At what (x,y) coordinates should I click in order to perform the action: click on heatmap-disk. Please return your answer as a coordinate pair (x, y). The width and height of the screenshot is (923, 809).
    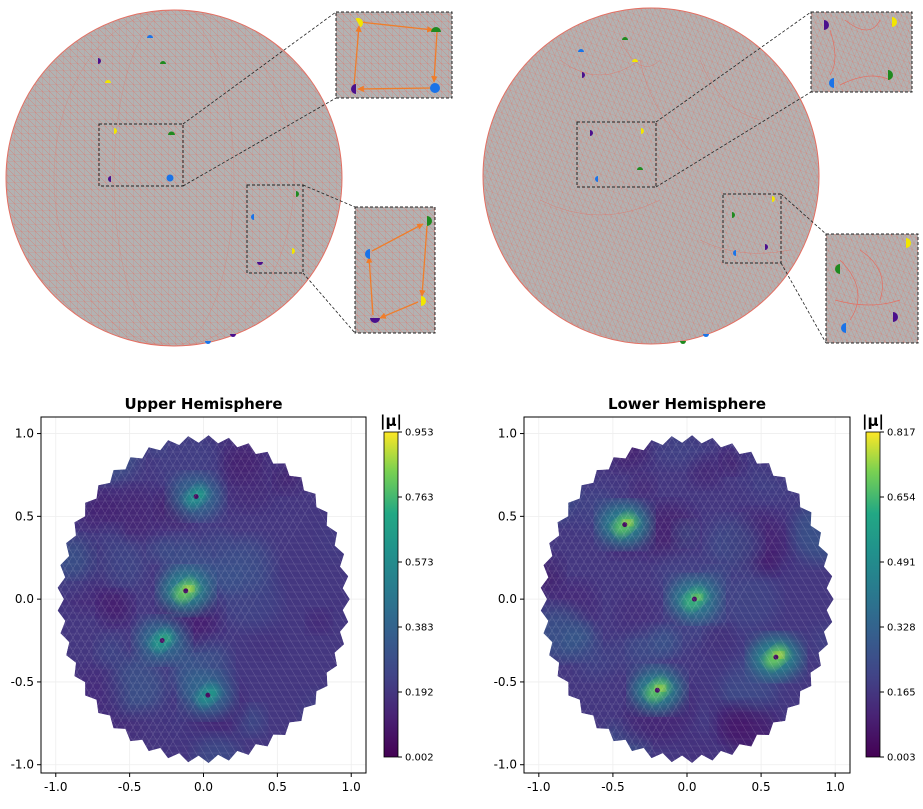
    Looking at the image, I should click on (203, 599).